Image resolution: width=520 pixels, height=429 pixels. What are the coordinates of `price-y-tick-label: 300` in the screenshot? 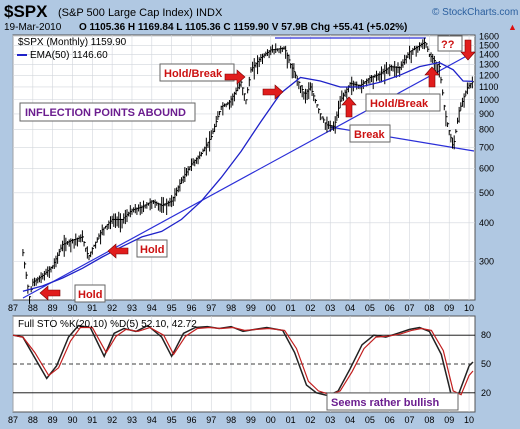 It's located at (486, 261).